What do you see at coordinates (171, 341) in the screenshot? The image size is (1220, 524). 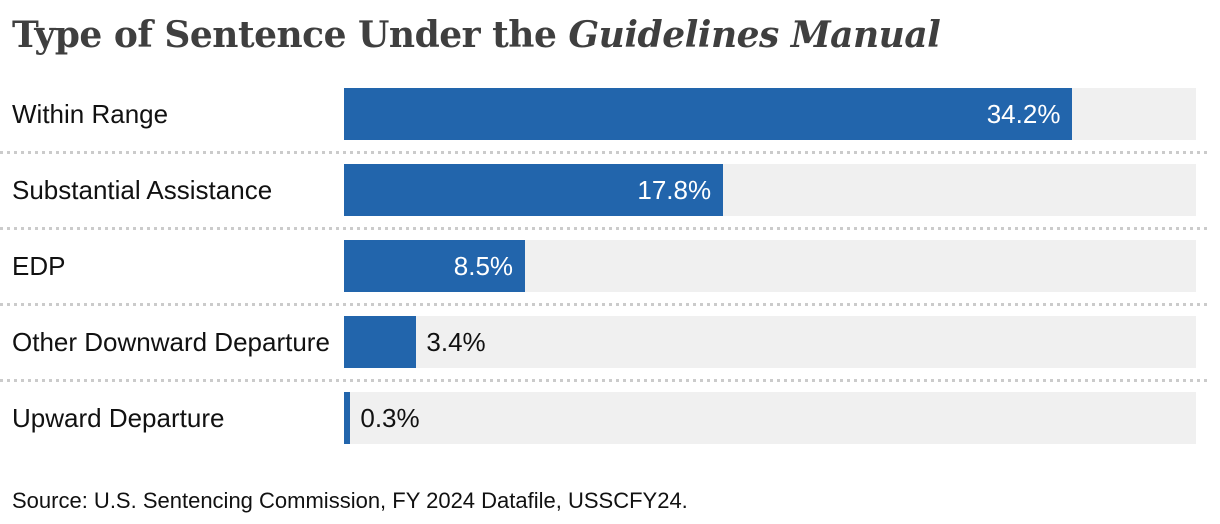 I see `category-label: Other Downward Departure` at bounding box center [171, 341].